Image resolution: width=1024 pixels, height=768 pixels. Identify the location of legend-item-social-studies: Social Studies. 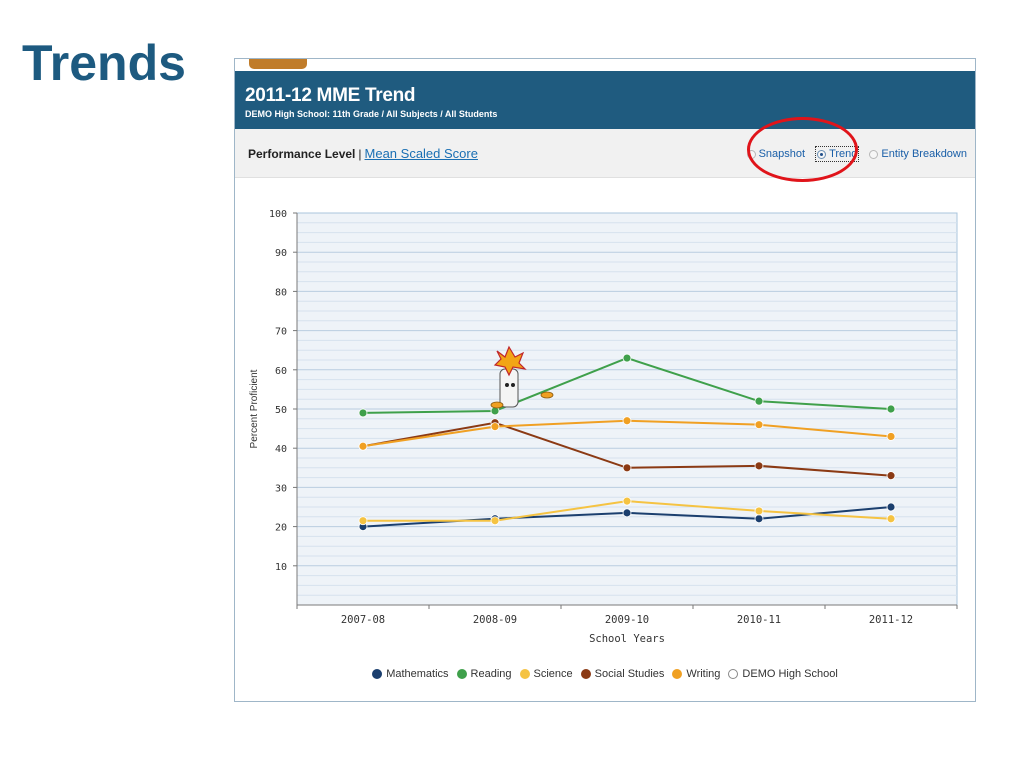
(622, 674).